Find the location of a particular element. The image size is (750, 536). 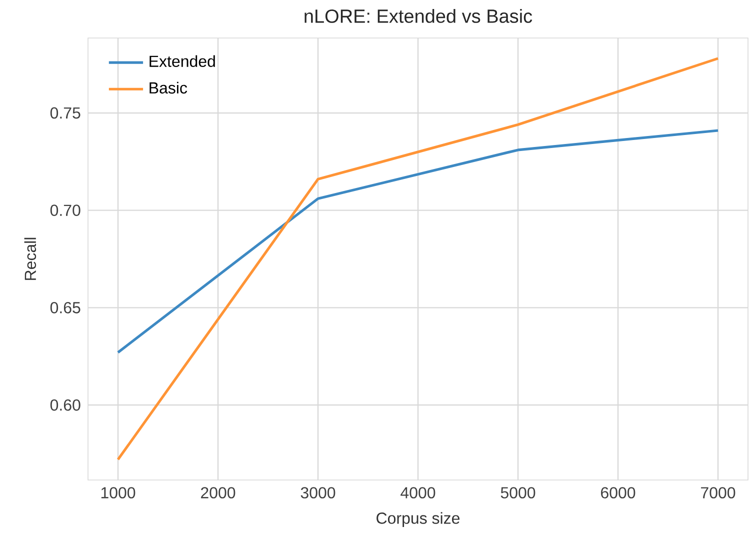

x-tick-label: 6000 is located at coordinates (618, 492).